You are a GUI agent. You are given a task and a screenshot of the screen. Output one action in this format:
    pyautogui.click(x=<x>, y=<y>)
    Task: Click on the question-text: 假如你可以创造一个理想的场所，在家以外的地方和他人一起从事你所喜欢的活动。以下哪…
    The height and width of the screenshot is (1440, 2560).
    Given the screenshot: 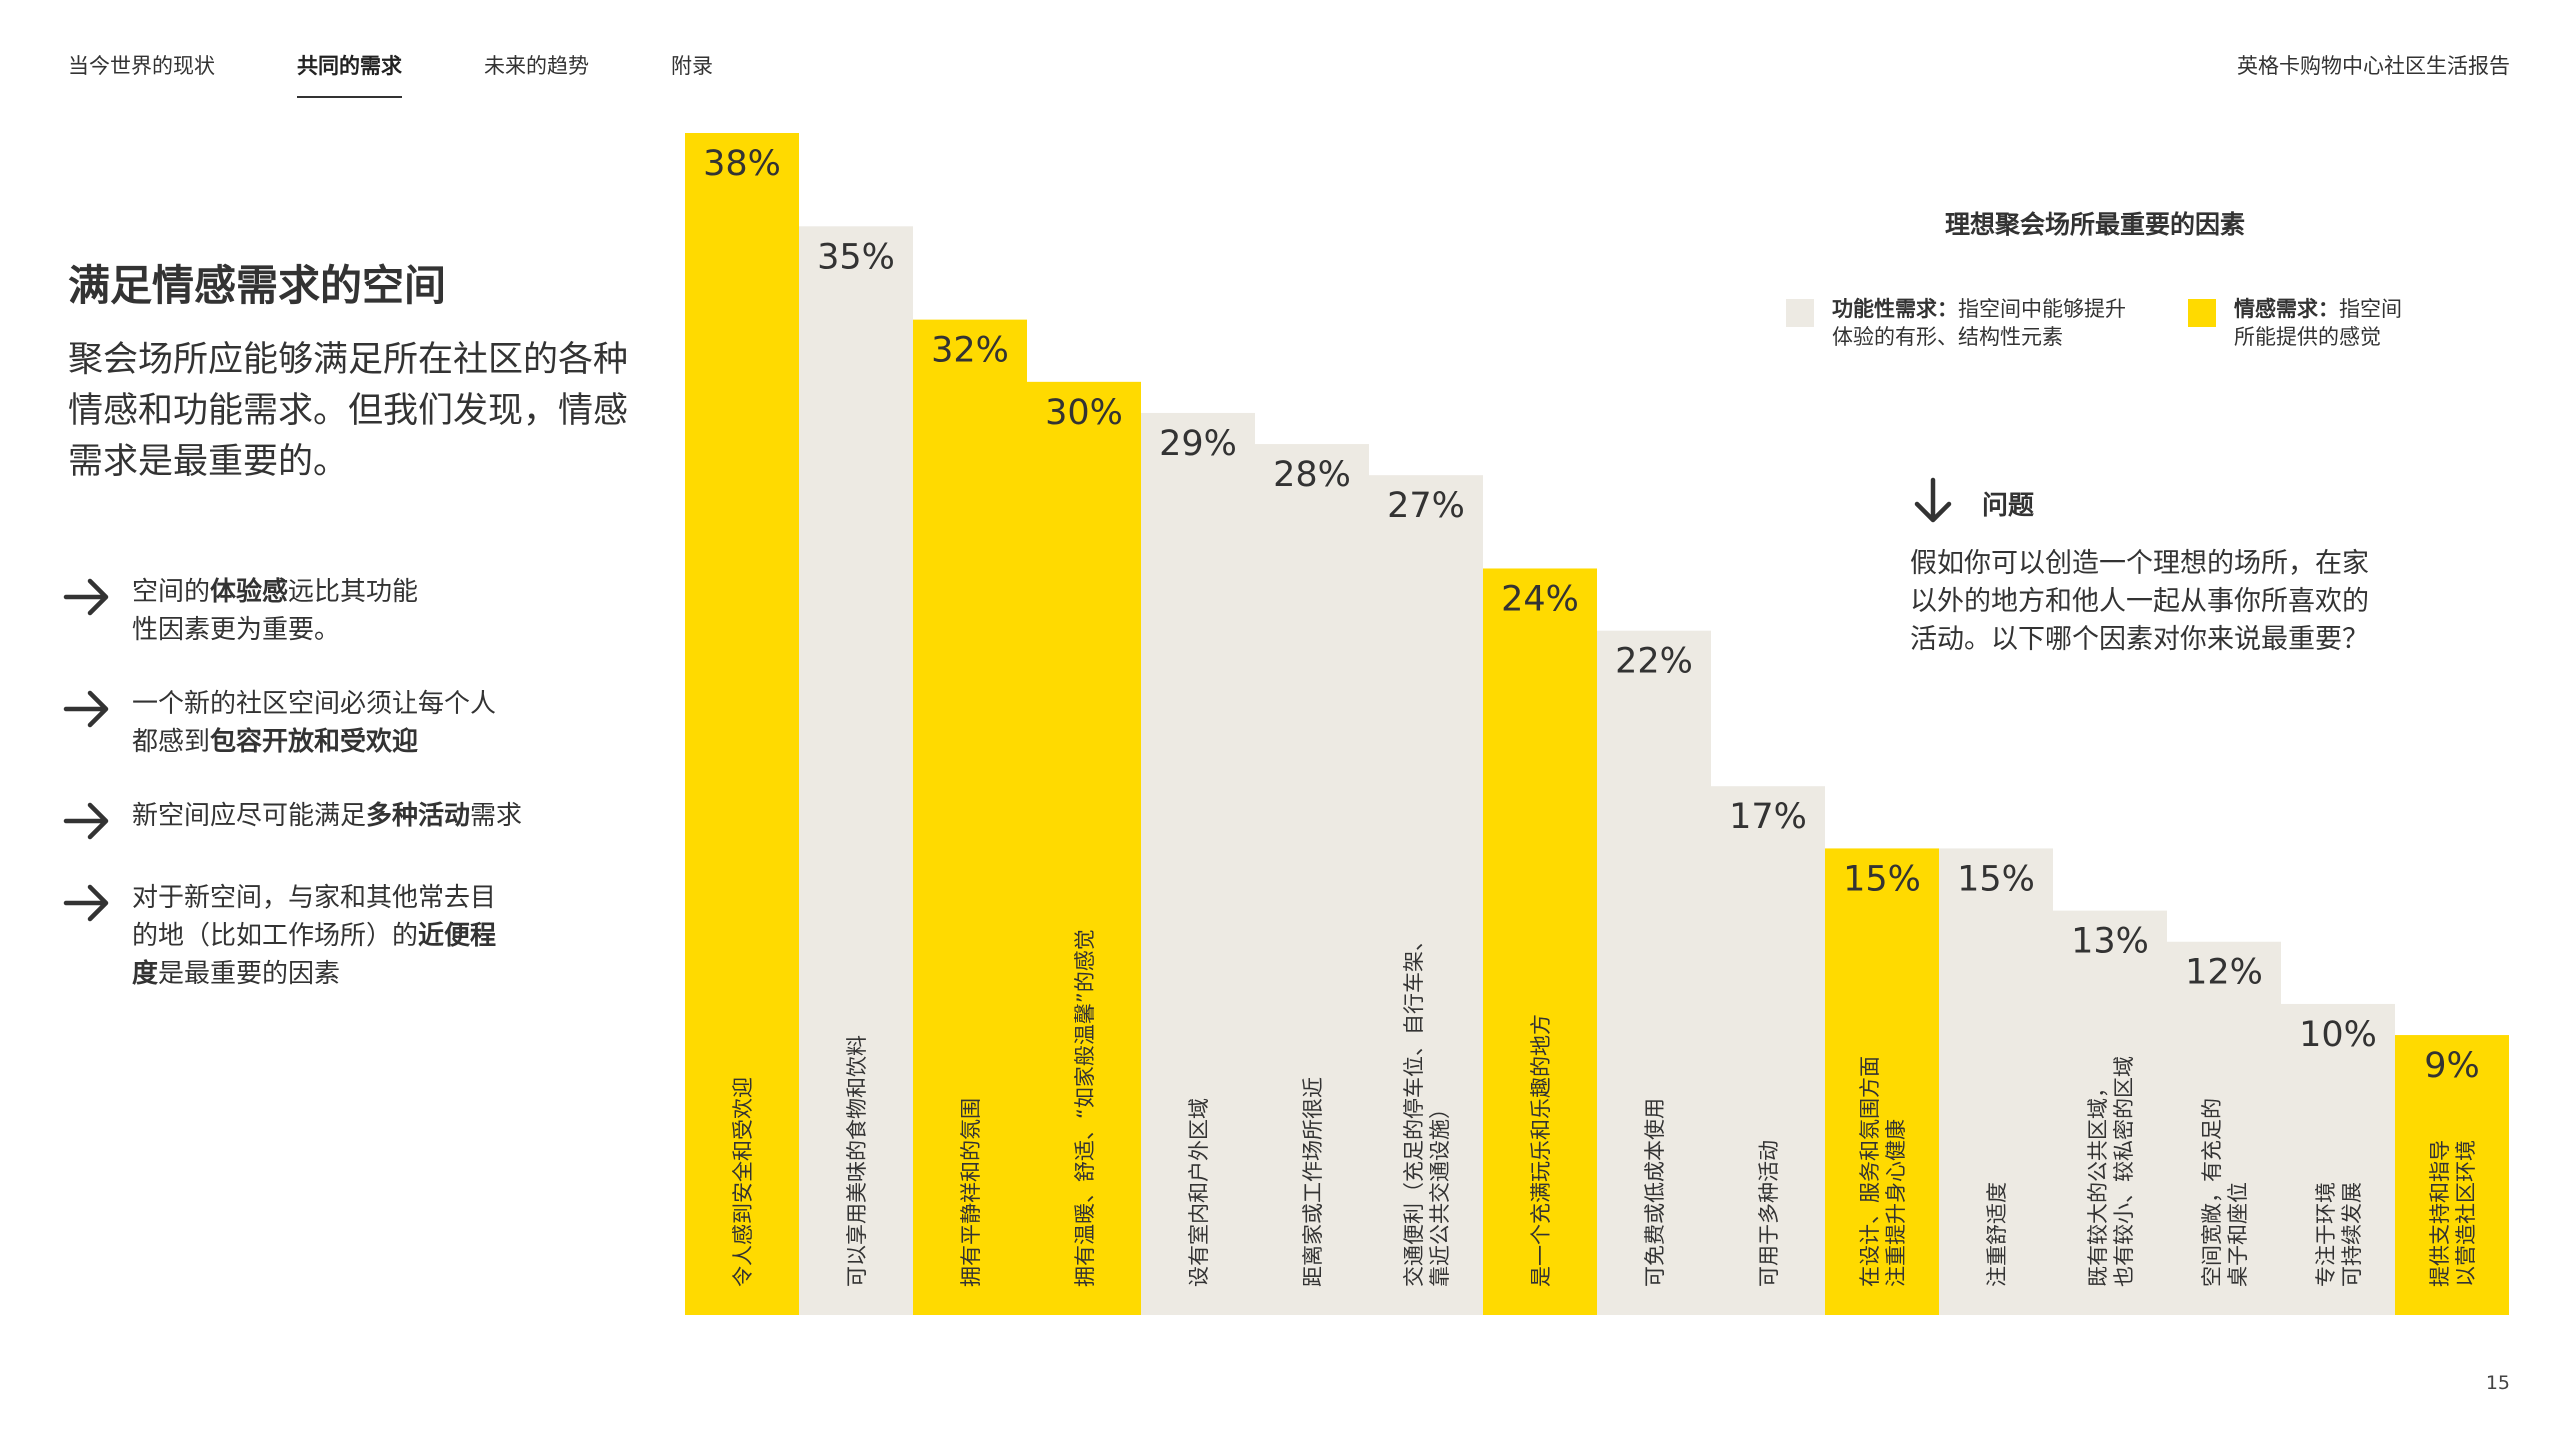 What is the action you would take?
    pyautogui.click(x=2139, y=601)
    